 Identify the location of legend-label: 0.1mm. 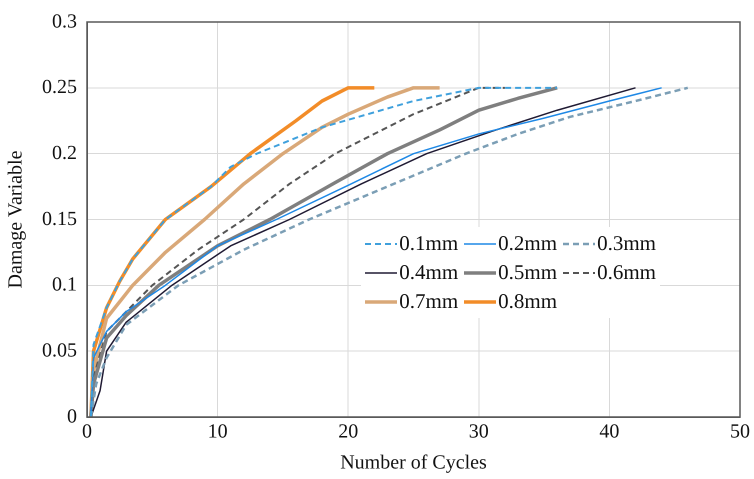
(428, 243).